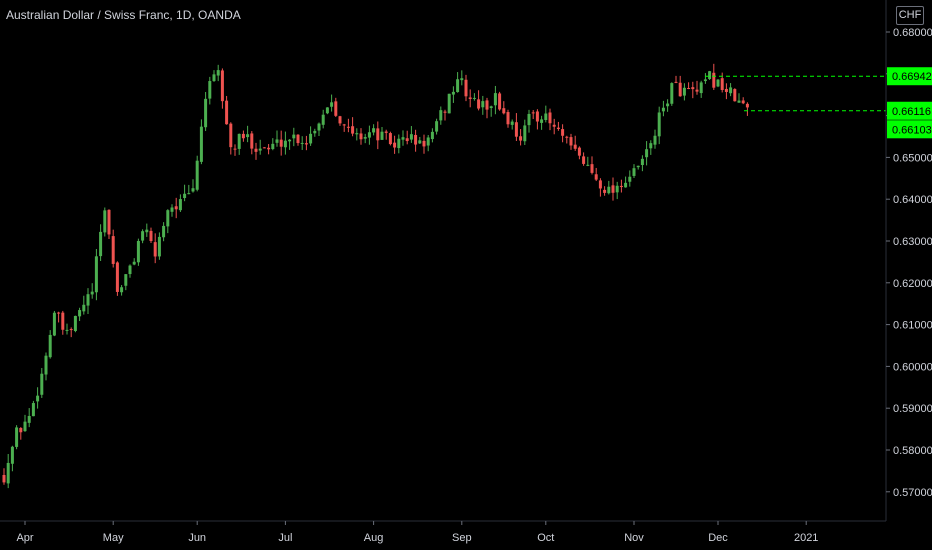  I want to click on currency-badge: CHF, so click(910, 15).